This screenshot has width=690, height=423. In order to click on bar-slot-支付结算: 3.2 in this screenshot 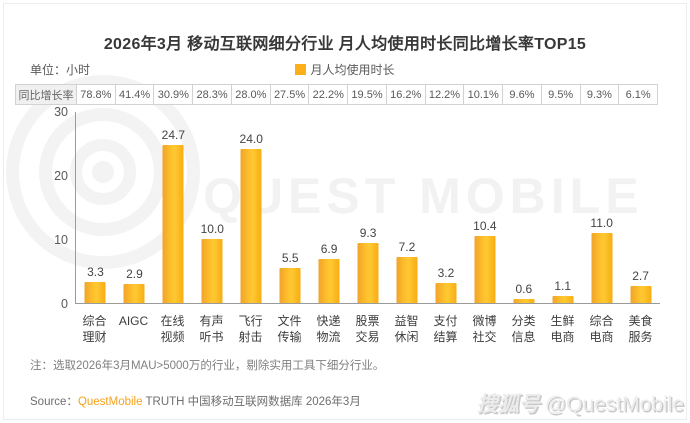, I will do `click(445, 207)`.